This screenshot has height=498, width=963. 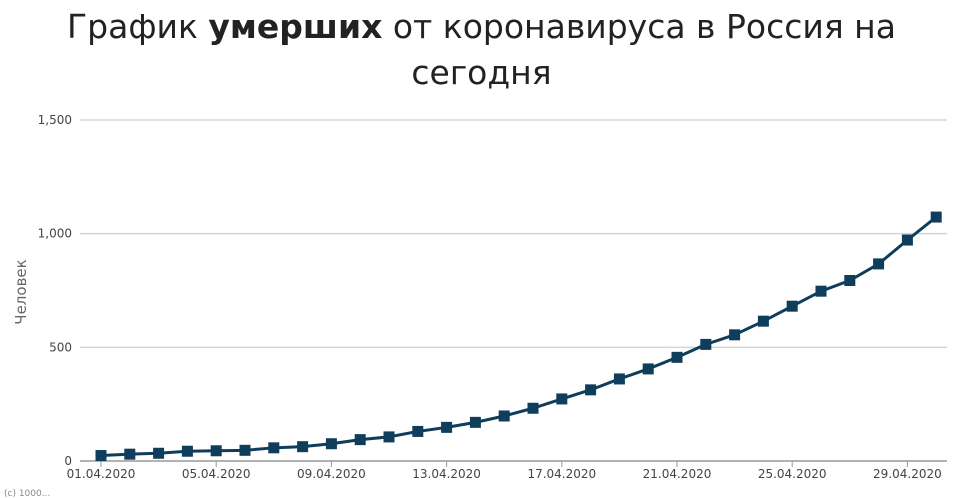 I want to click on x-tick-label: 05.04.2020, so click(x=216, y=474).